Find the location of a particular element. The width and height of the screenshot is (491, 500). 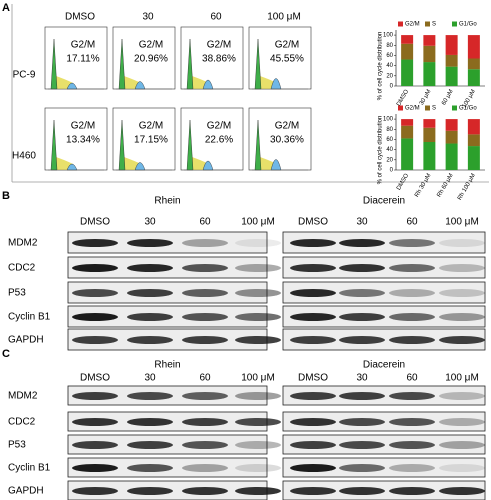

phase-percent: 20.96% is located at coordinates (151, 59).